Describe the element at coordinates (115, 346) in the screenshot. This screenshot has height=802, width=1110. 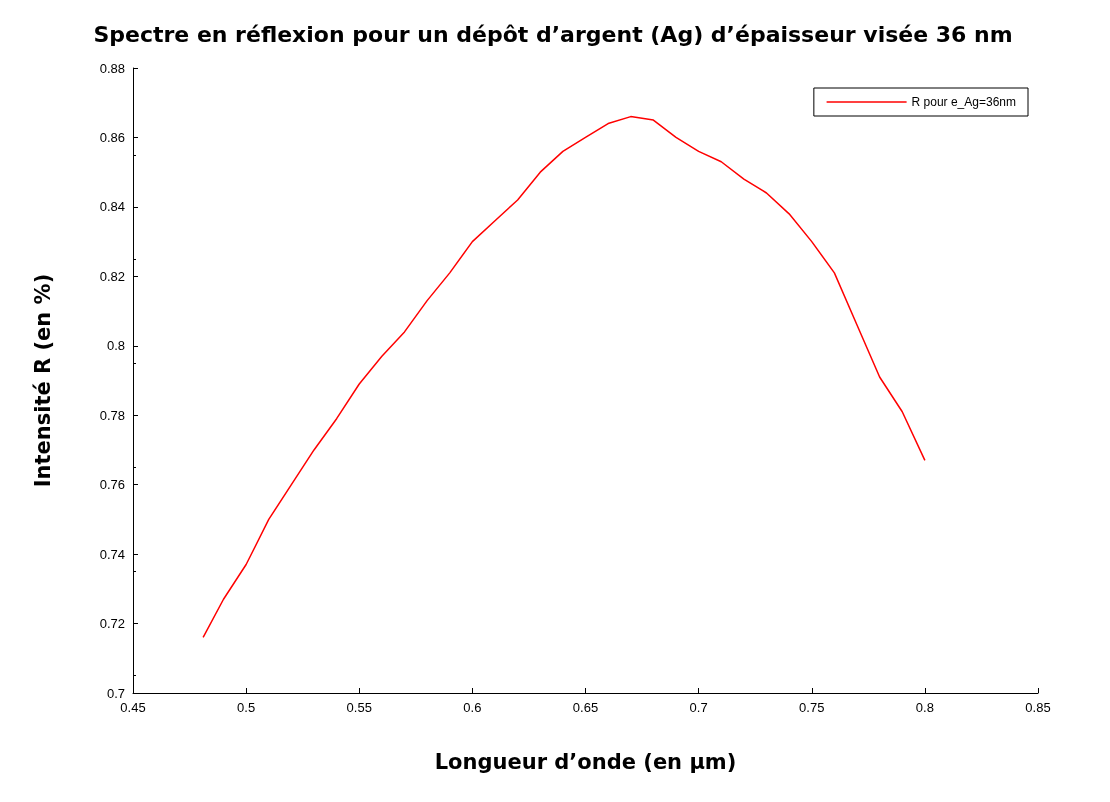
I see `y-tick-label: 0.8` at that location.